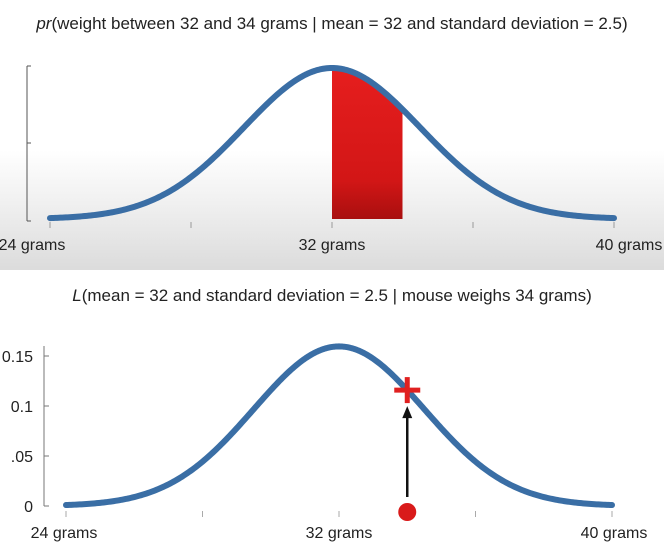 The width and height of the screenshot is (664, 556). What do you see at coordinates (17, 357) in the screenshot?
I see `y-tick-label: 0.15` at bounding box center [17, 357].